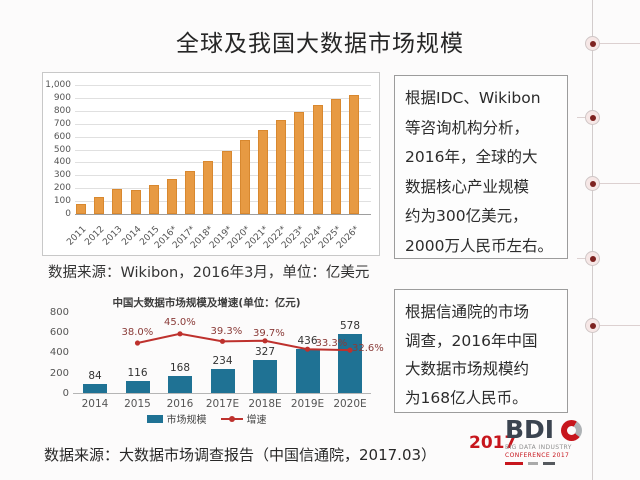  What do you see at coordinates (592, 240) in the screenshot?
I see `timeline-vertical-line` at bounding box center [592, 240].